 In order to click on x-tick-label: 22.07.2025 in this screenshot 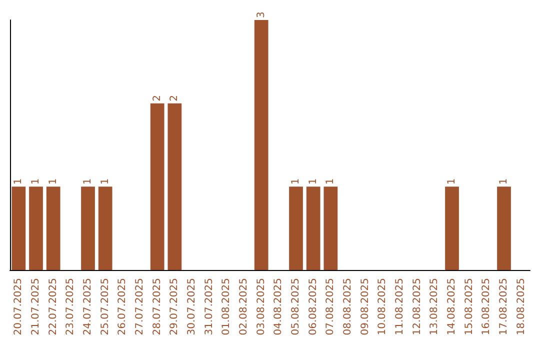, I will do `click(53, 307)`.